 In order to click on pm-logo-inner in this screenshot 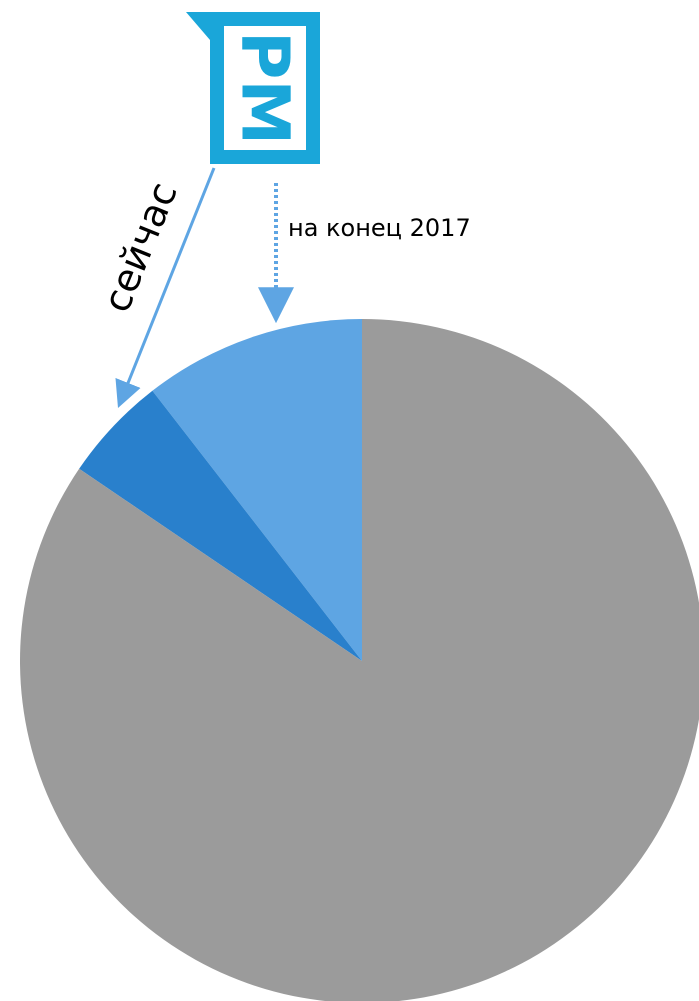, I will do `click(265, 88)`.